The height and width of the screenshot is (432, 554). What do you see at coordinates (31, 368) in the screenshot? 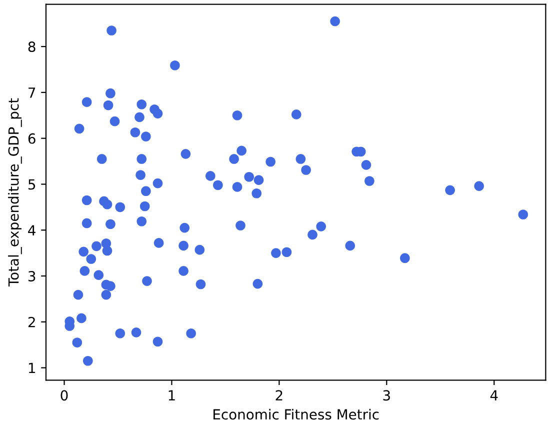
I see `y-tick-label: 1` at bounding box center [31, 368].